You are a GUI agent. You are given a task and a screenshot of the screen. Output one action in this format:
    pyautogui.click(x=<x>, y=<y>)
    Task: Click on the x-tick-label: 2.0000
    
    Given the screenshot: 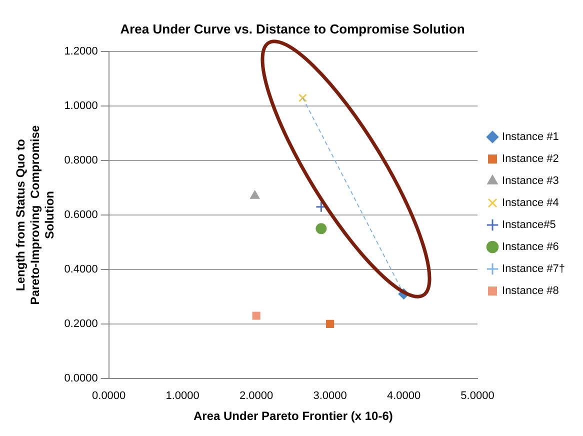 What is the action you would take?
    pyautogui.click(x=256, y=396)
    